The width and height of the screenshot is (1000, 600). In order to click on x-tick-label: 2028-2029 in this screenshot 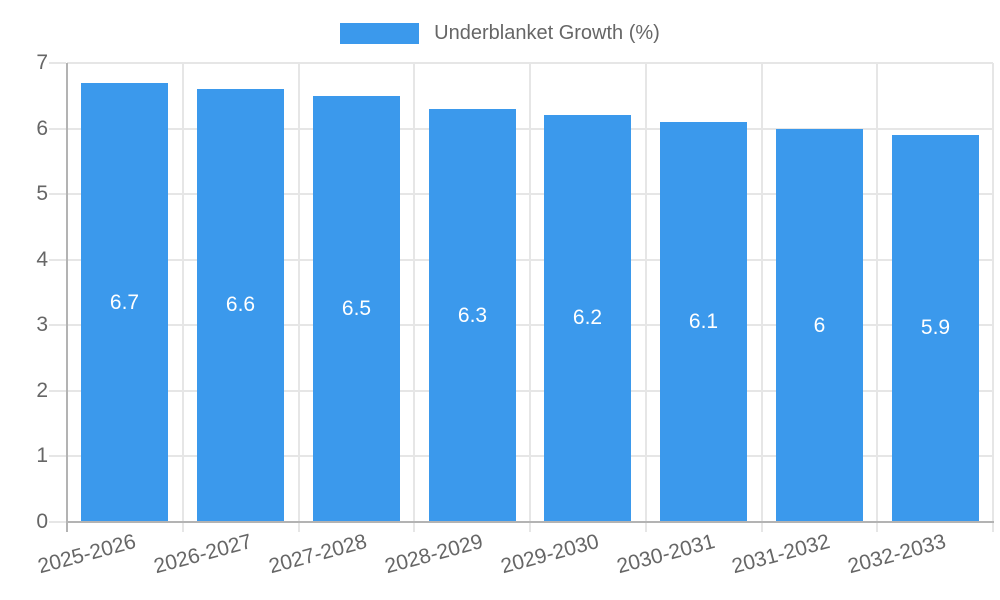, I will do `click(433, 554)`.